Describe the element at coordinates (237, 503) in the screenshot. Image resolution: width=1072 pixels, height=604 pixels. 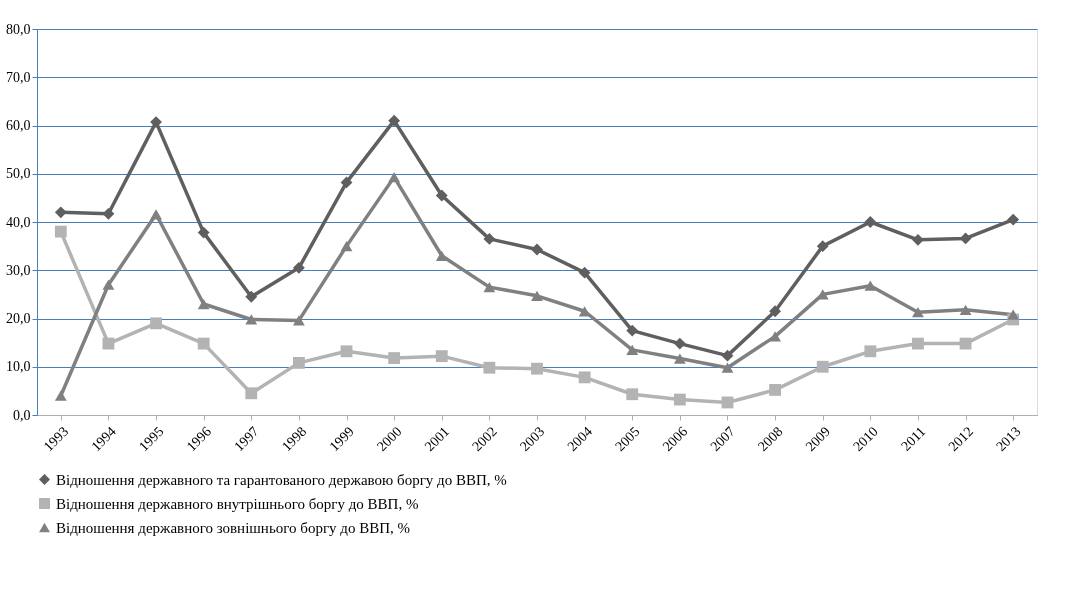
I see `legend-label: Відношення державного внутрішнього боргу до ВВП, %` at that location.